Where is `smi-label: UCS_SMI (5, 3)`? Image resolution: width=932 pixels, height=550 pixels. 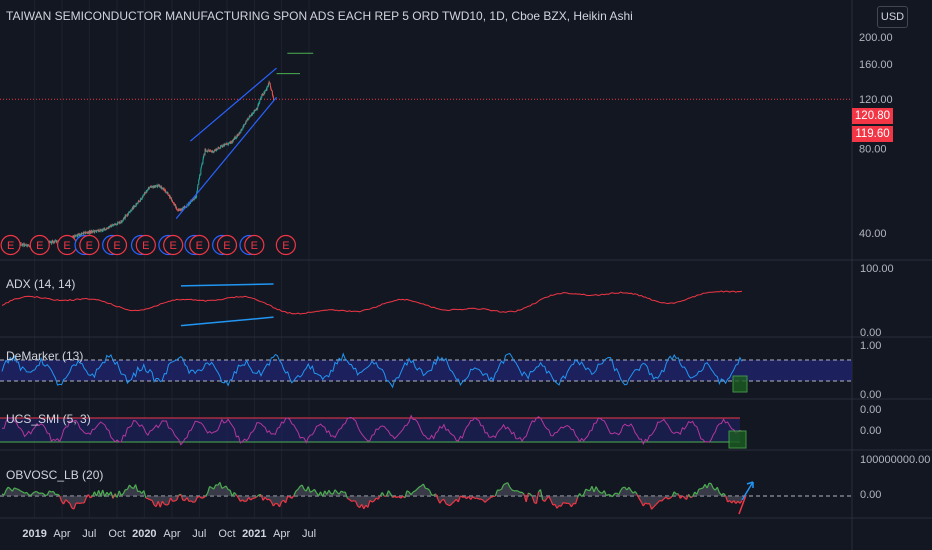
smi-label: UCS_SMI (5, 3) is located at coordinates (48, 419).